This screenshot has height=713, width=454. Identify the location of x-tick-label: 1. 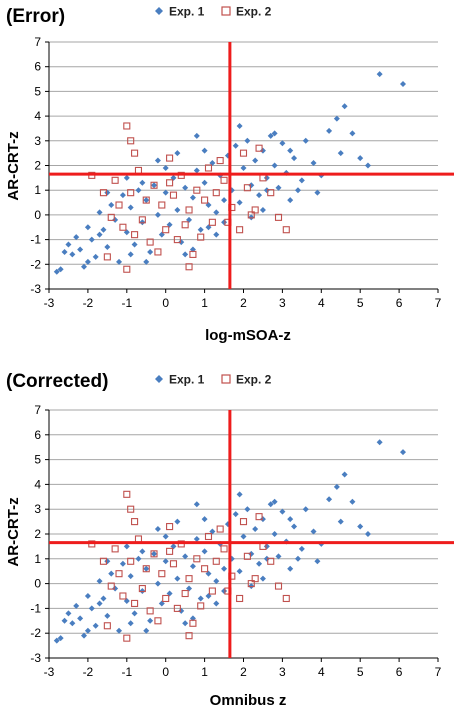
(204, 672).